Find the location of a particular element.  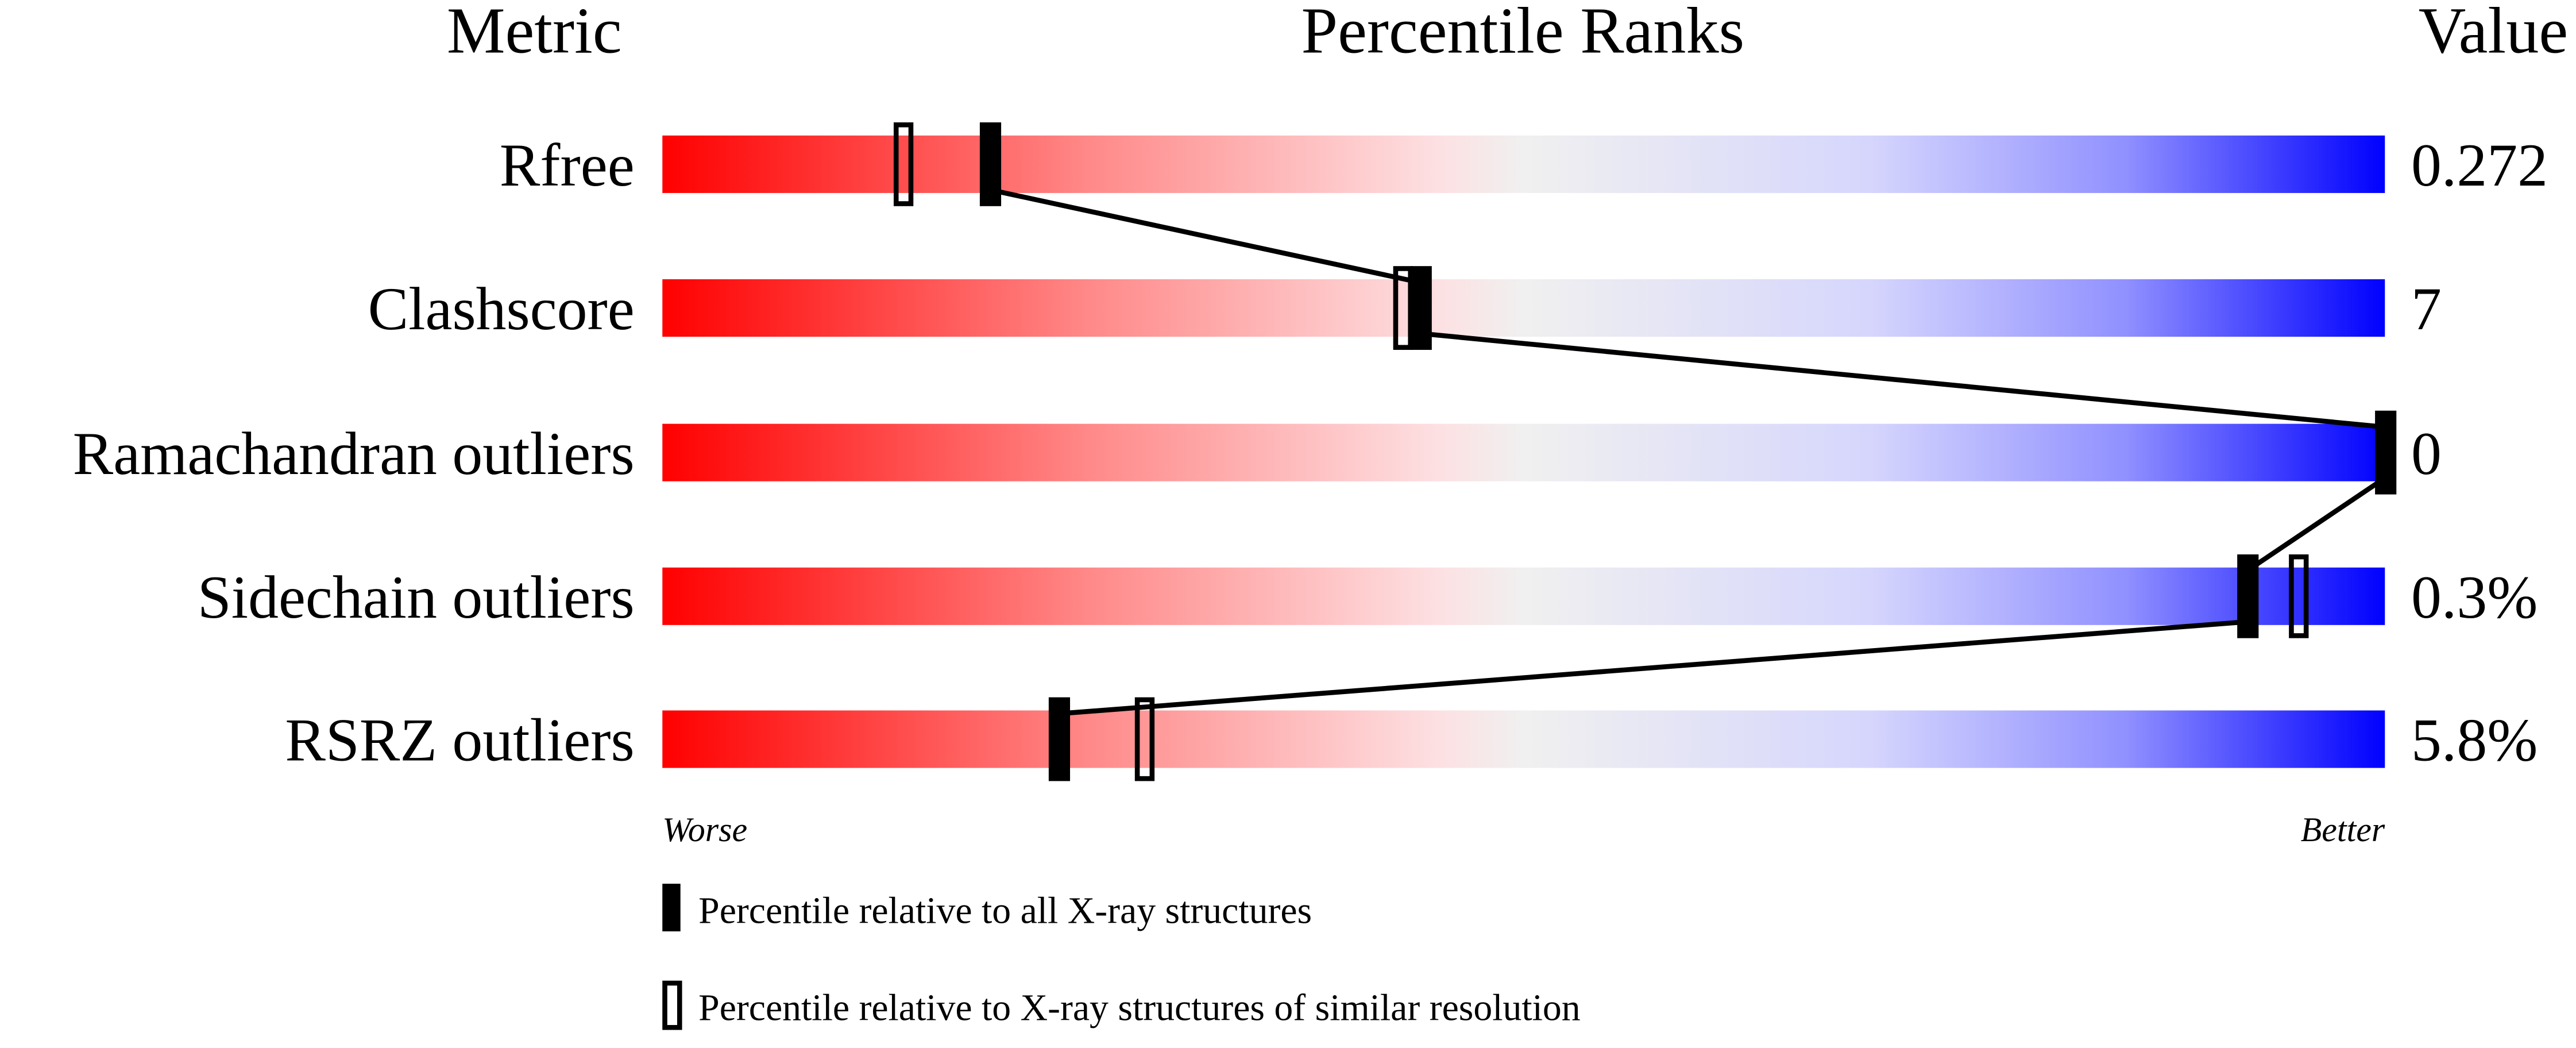

worse-label: Worse is located at coordinates (704, 830).